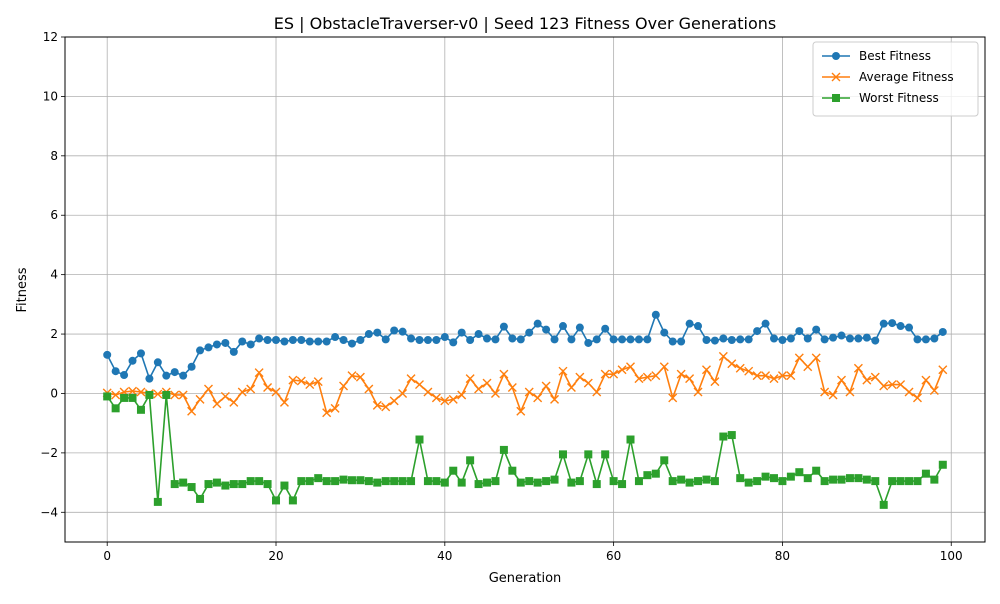 The height and width of the screenshot is (604, 1000). Describe the element at coordinates (880, 98) in the screenshot. I see `legend-entry-worst-fitness: Worst Fitness` at that location.